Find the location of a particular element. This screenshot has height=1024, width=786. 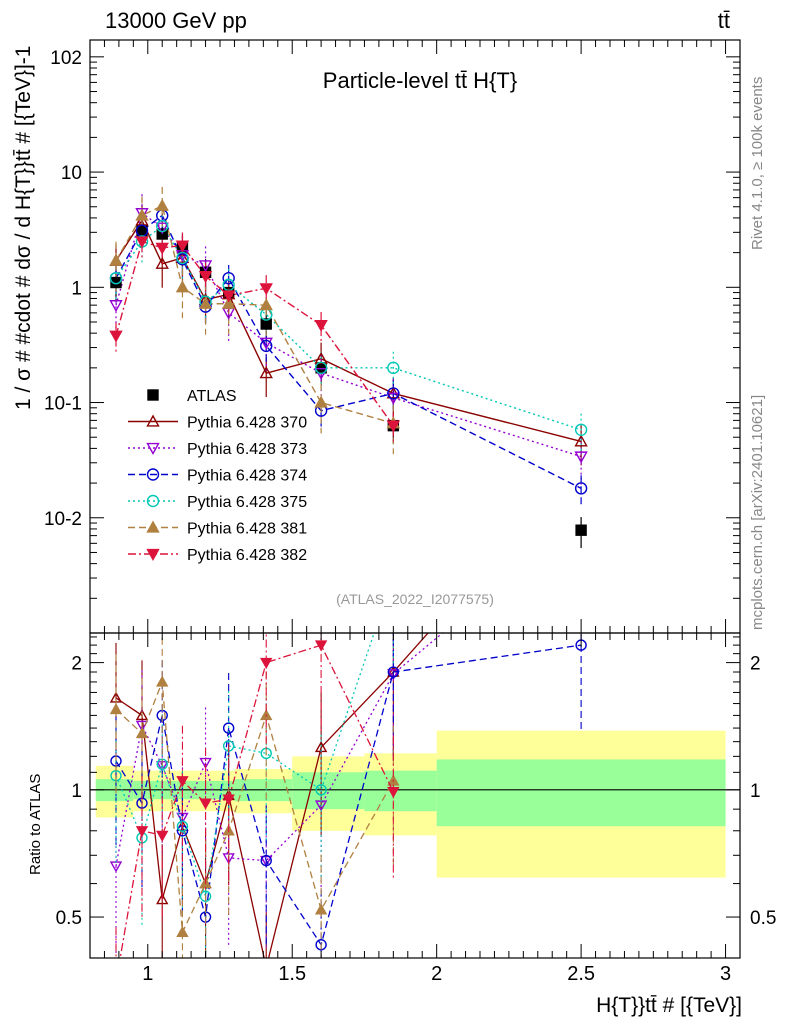

ratio-tick-label: 0.5 is located at coordinates (69, 918).